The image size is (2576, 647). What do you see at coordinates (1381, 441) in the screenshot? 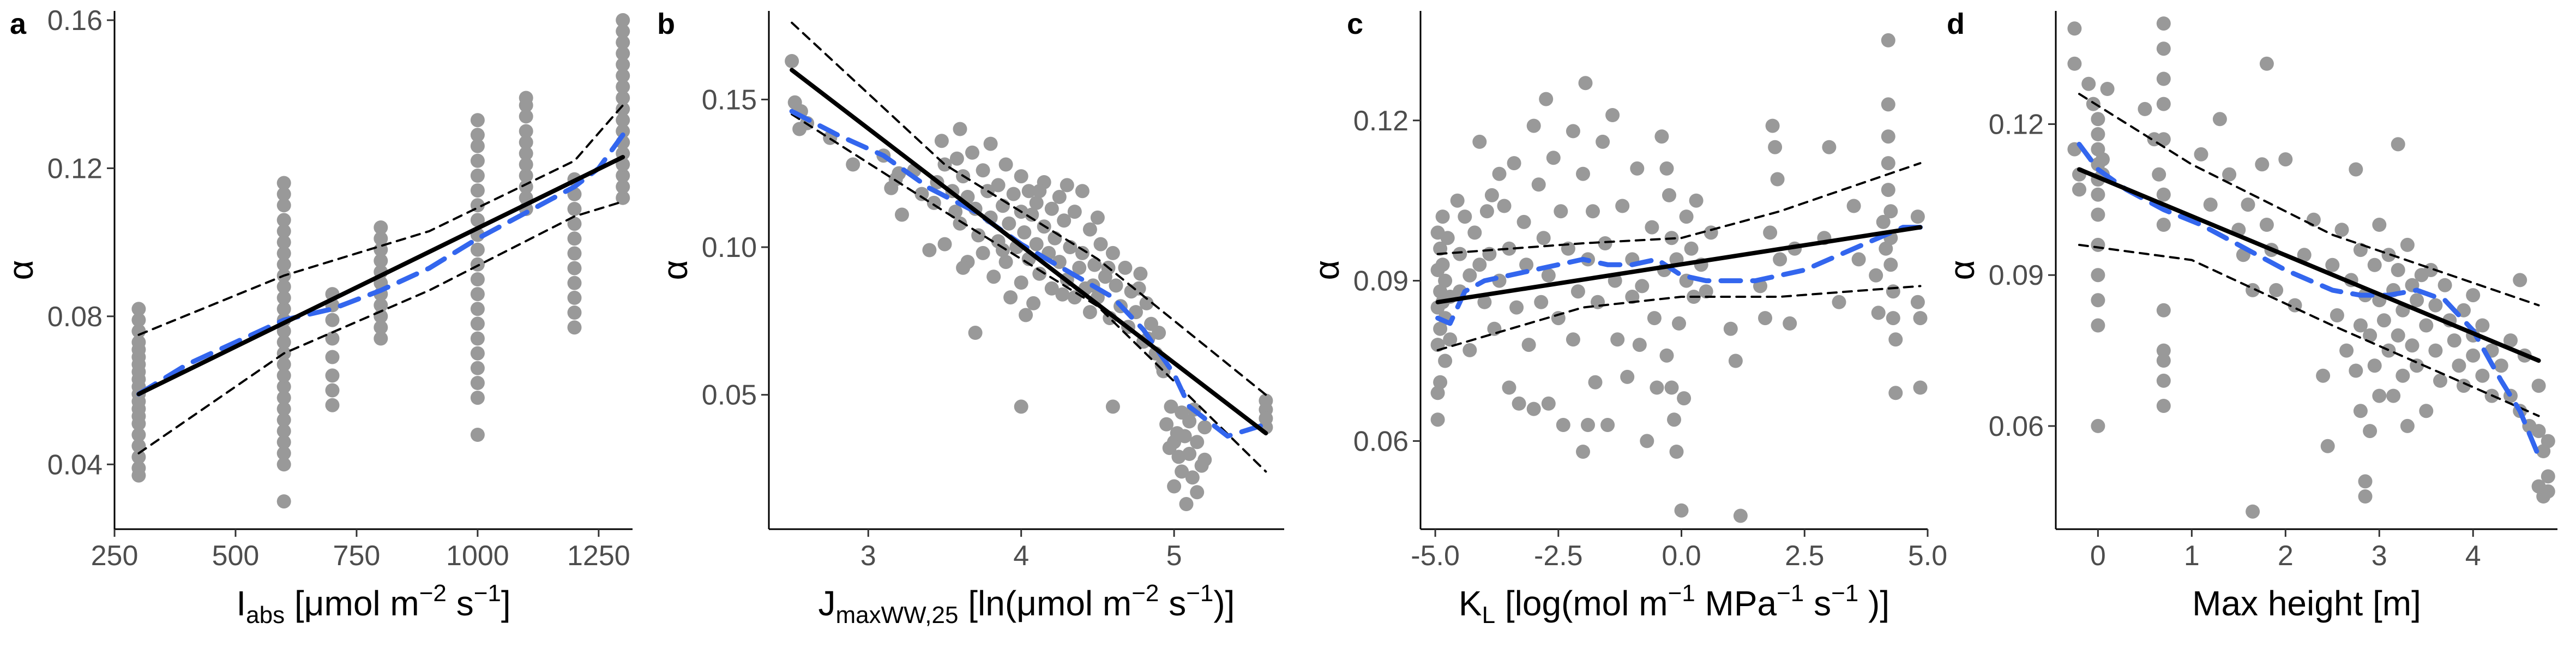
I see `y-tick-label: 0.06` at bounding box center [1381, 441].